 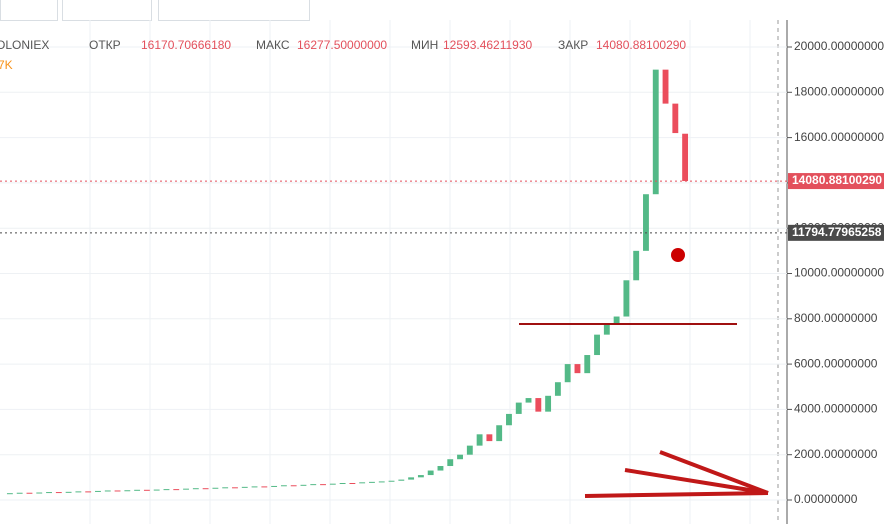 I want to click on y-tick-label: 20000.00000000, so click(x=839, y=46).